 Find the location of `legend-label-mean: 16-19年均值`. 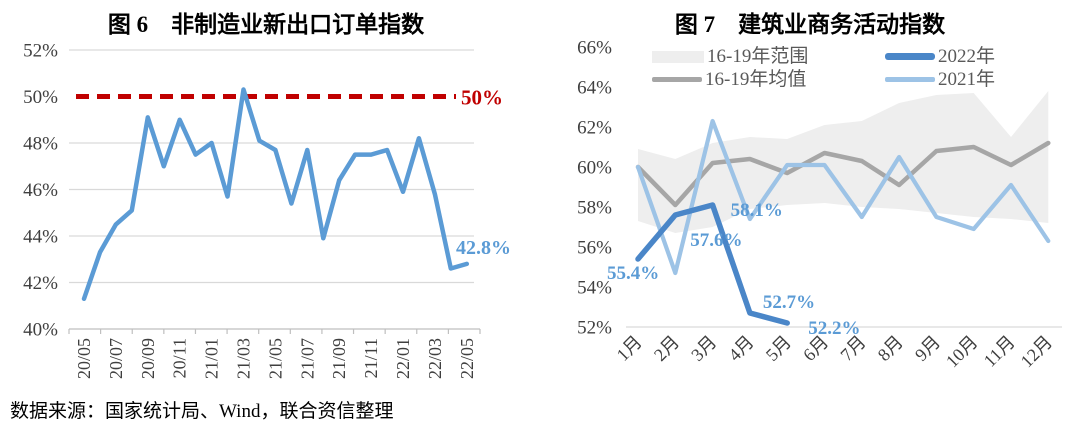

legend-label-mean: 16-19年均值 is located at coordinates (756, 79).